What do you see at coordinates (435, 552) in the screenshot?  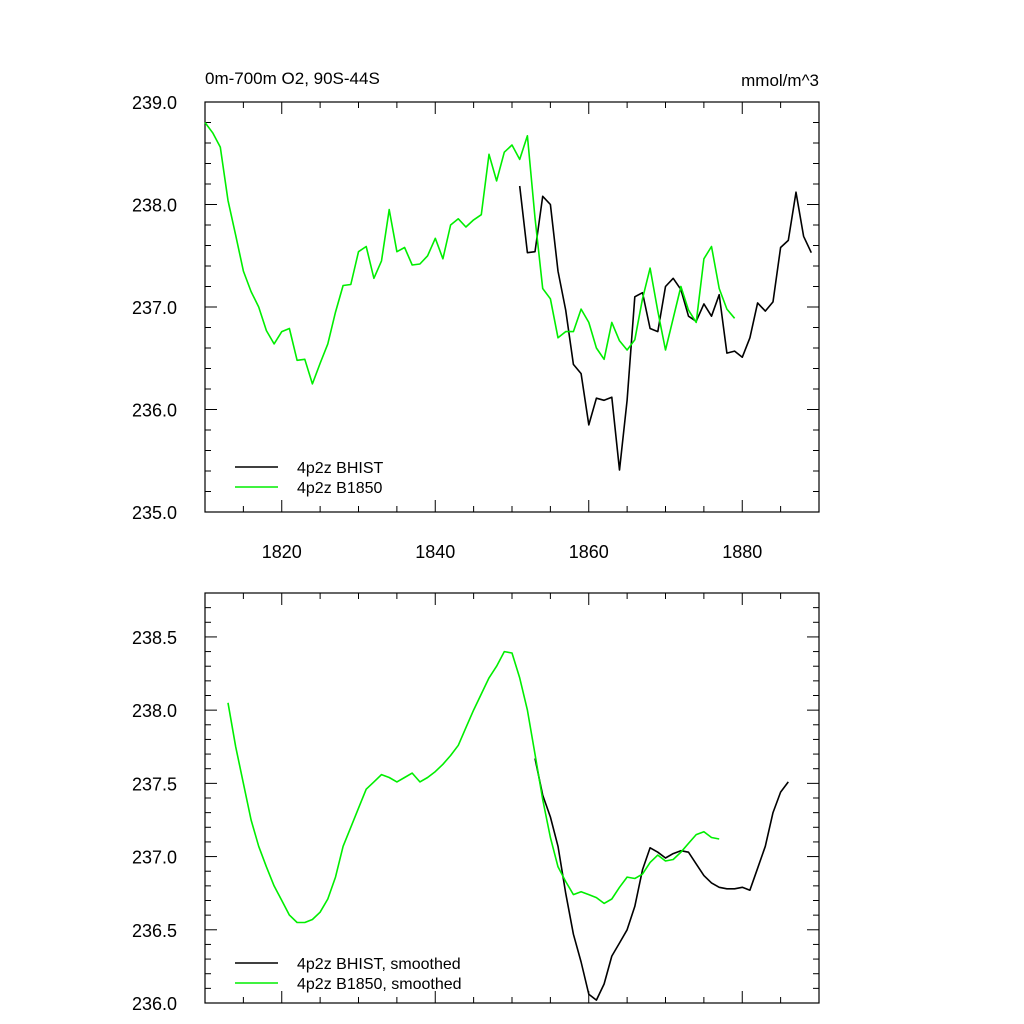 I see `x-tick-label: 1840` at bounding box center [435, 552].